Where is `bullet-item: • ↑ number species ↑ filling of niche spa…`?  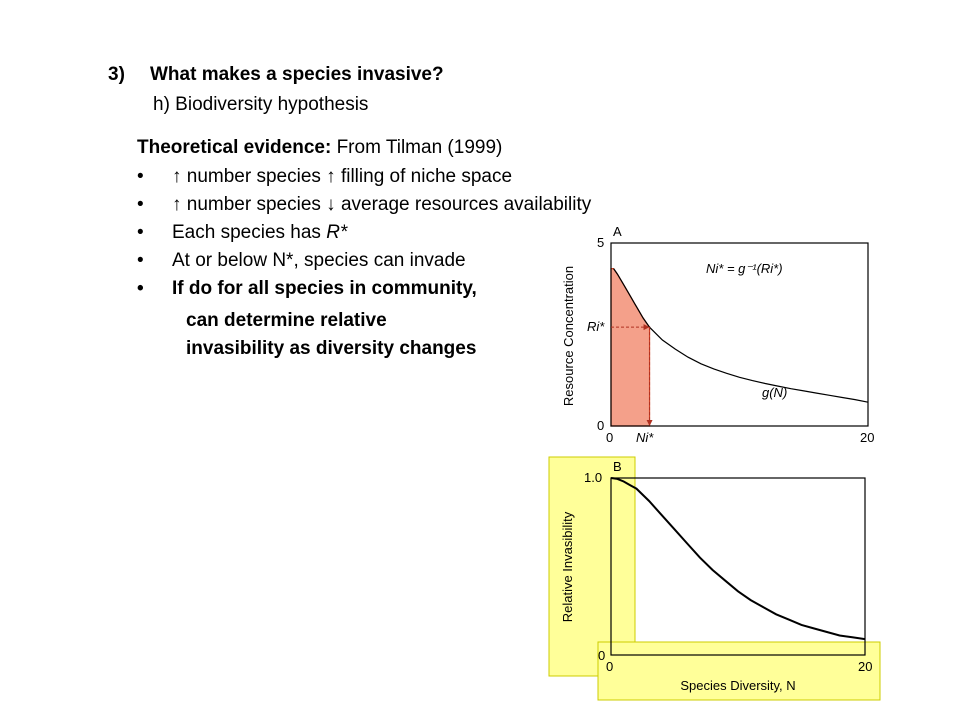
bullet-item: • ↑ number species ↑ filling of niche spa… is located at coordinates (364, 177).